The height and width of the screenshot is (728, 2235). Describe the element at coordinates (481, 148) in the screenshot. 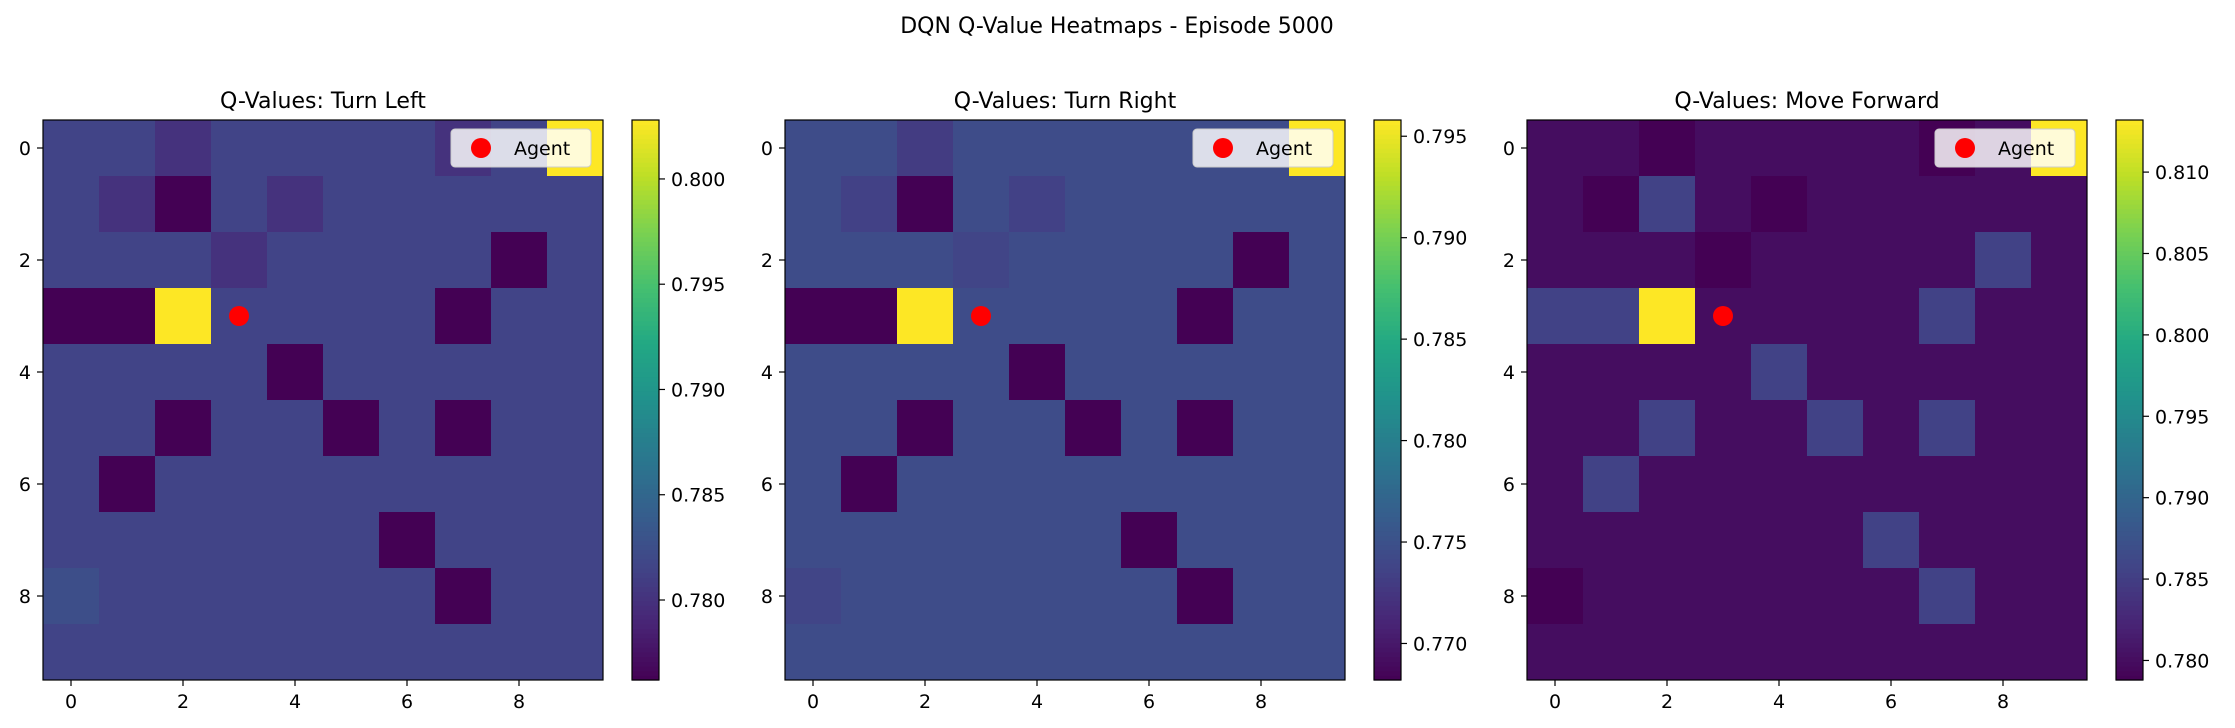

I see `legend-marker` at that location.